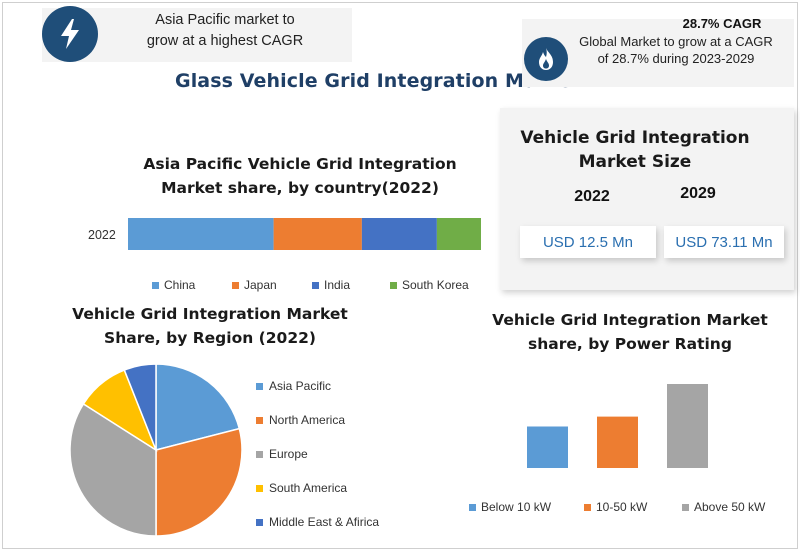 This screenshot has width=800, height=551. What do you see at coordinates (635, 150) in the screenshot?
I see `market-size-title: Vehicle Grid Integration Market Size` at bounding box center [635, 150].